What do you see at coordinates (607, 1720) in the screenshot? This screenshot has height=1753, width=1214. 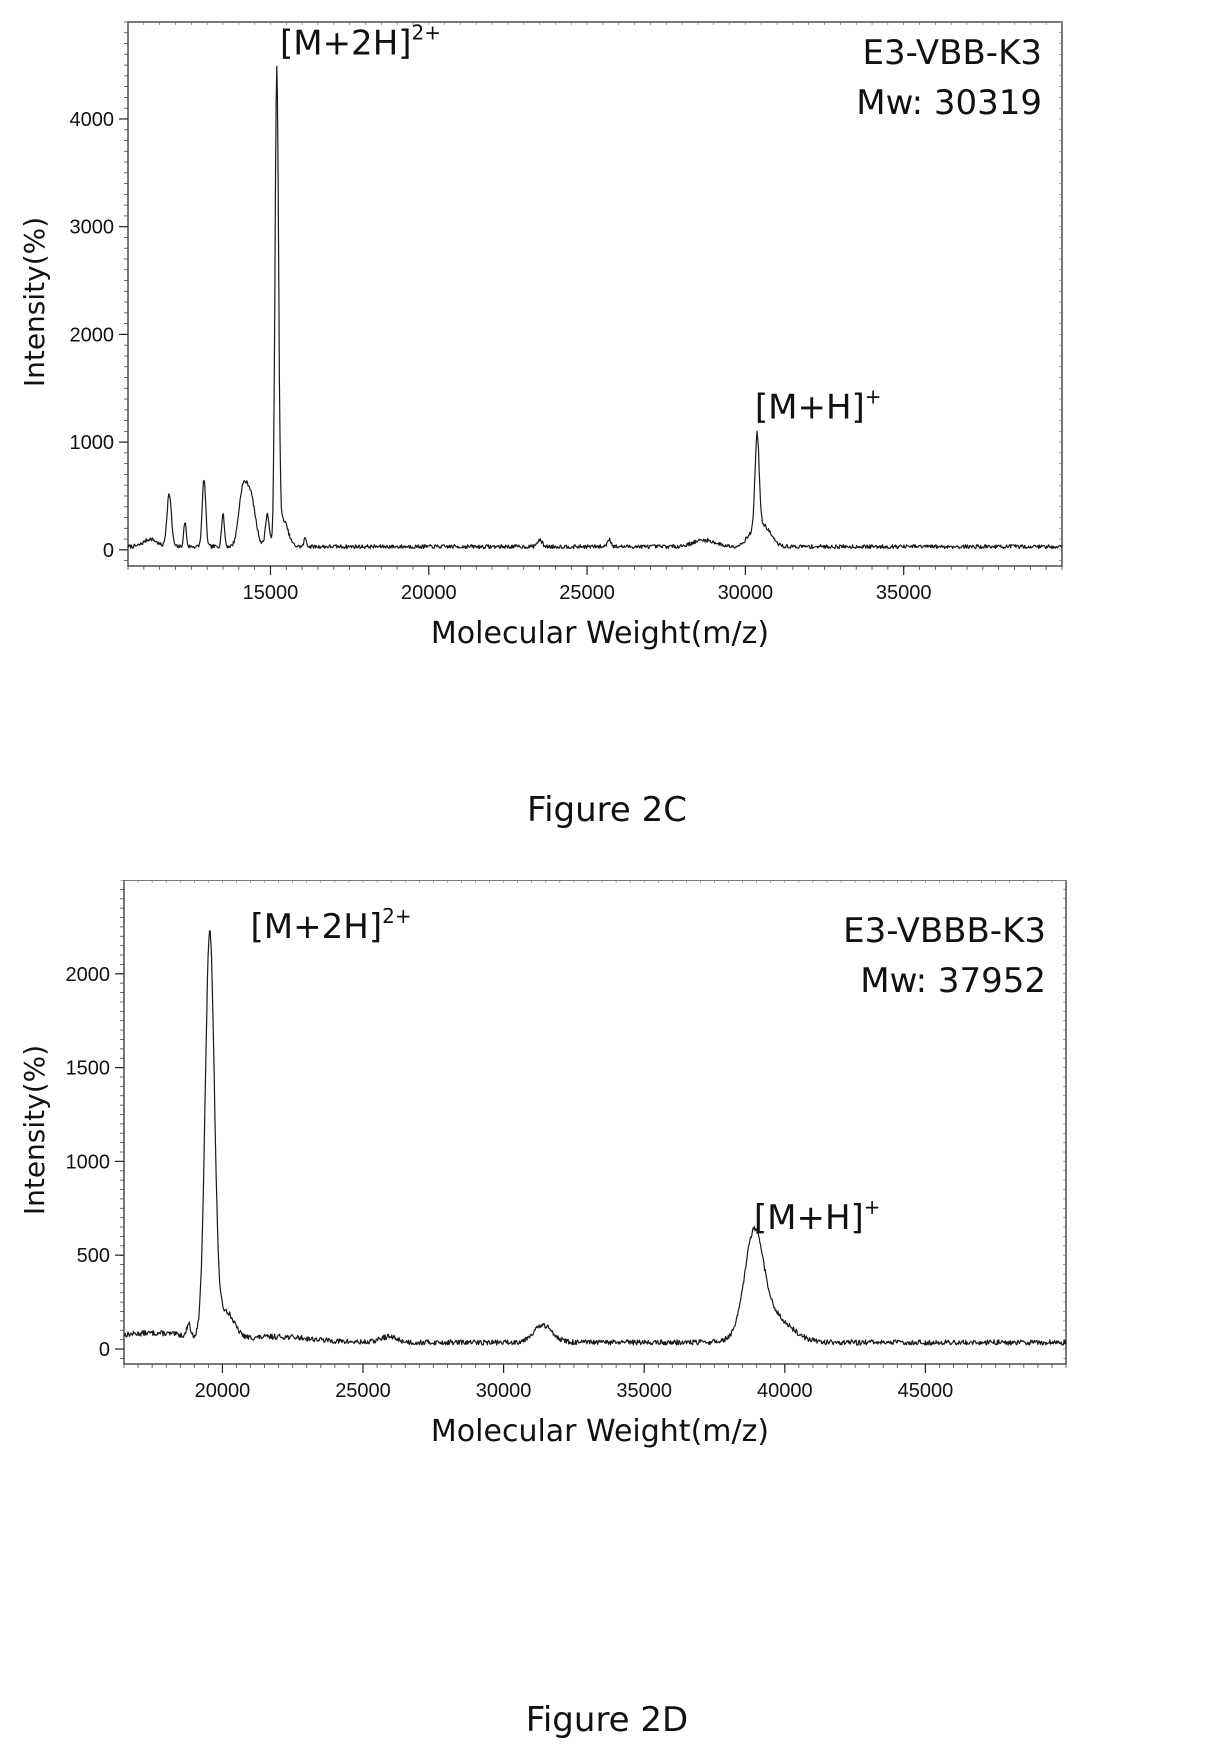 I see `figure-caption: Figure 2D` at bounding box center [607, 1720].